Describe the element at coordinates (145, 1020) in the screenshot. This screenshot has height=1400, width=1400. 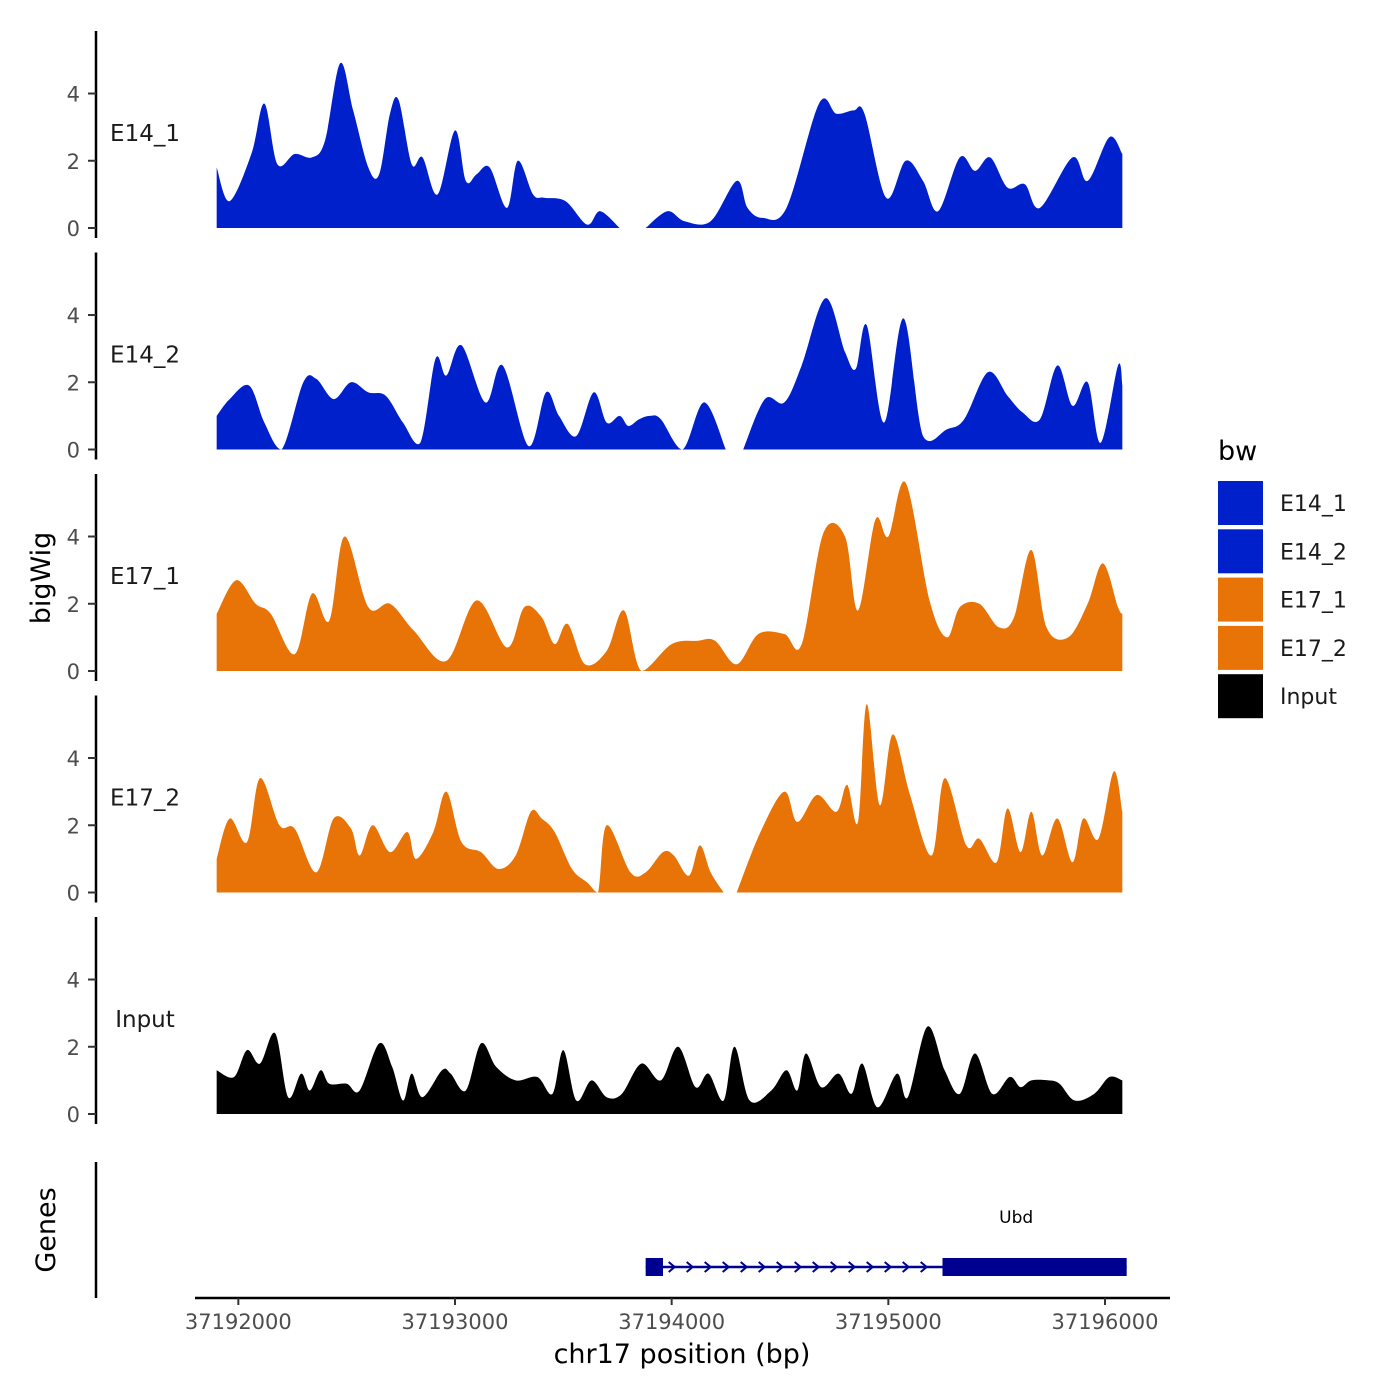
I see `track-label: Input` at that location.